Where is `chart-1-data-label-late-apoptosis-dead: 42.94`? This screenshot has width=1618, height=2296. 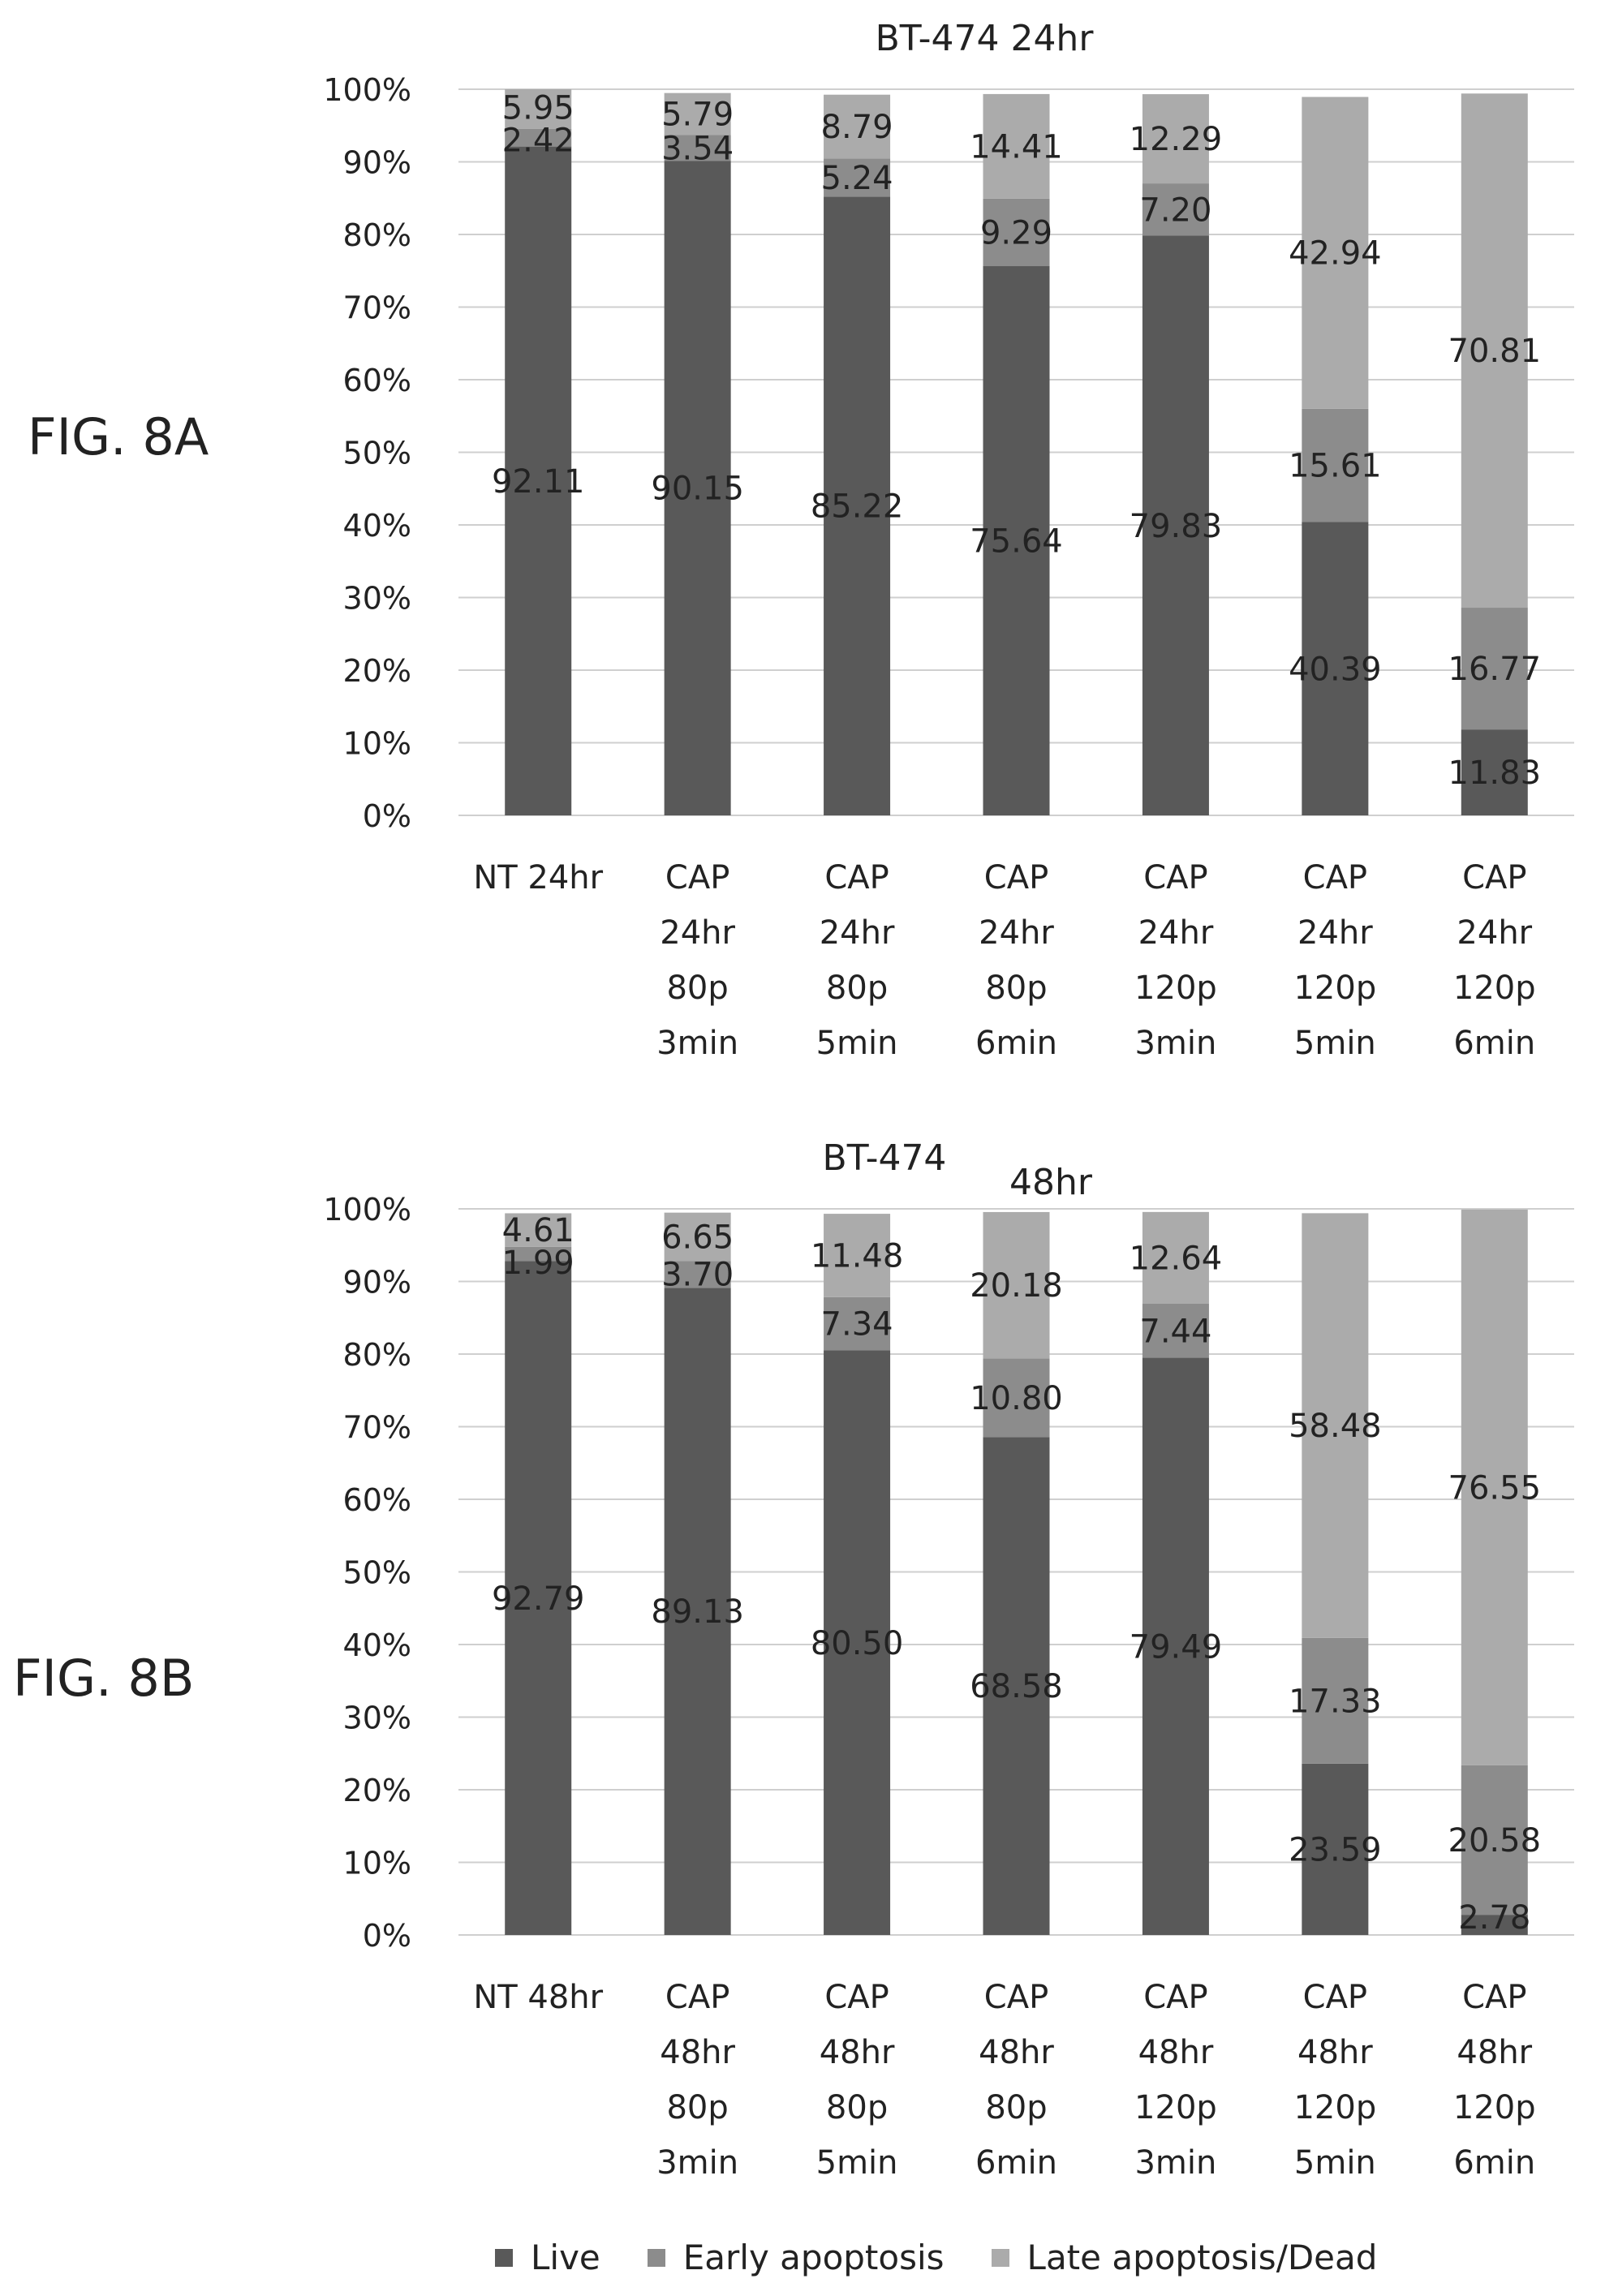
chart-1-data-label-late-apoptosis-dead: 42.94 is located at coordinates (1335, 254).